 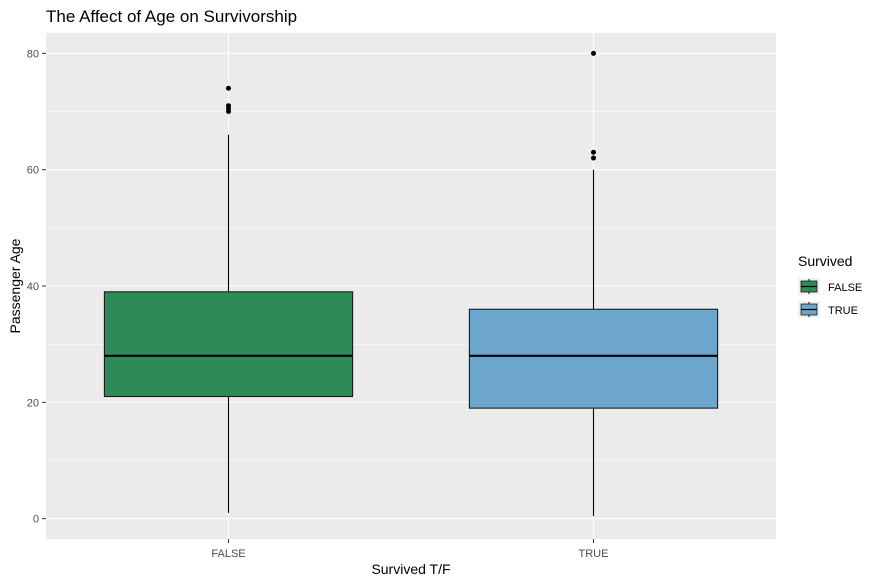 I want to click on legend-label: TRUE, so click(x=843, y=311).